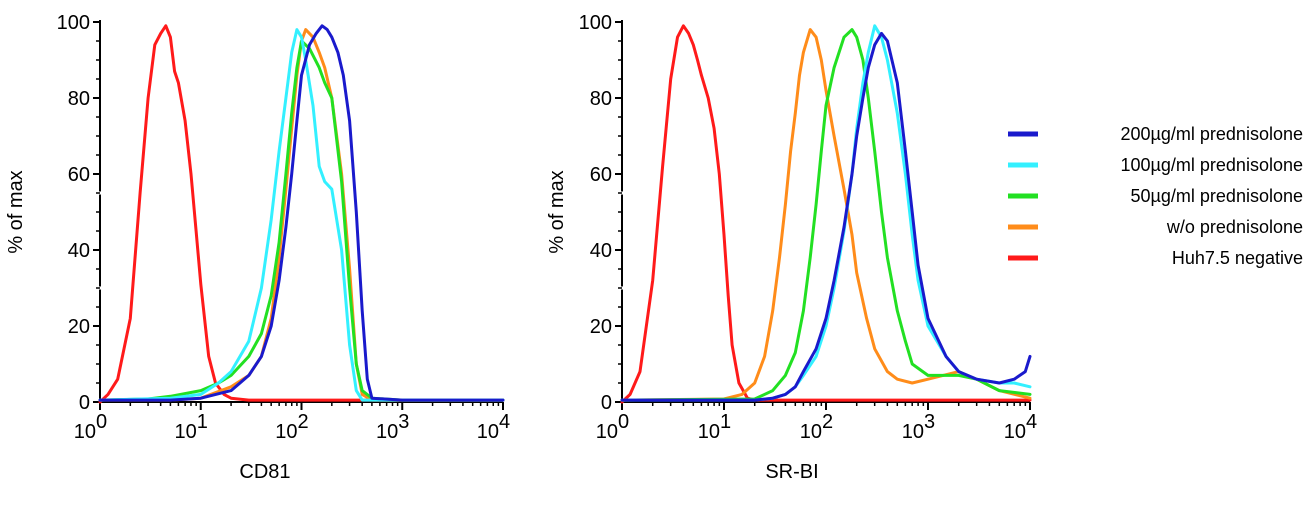  I want to click on legend-label: 100µg/ml prednisolone, so click(1212, 165).